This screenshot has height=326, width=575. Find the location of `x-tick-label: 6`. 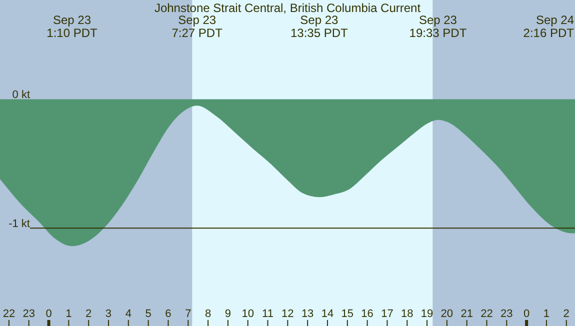

x-tick-label: 6 is located at coordinates (168, 314).